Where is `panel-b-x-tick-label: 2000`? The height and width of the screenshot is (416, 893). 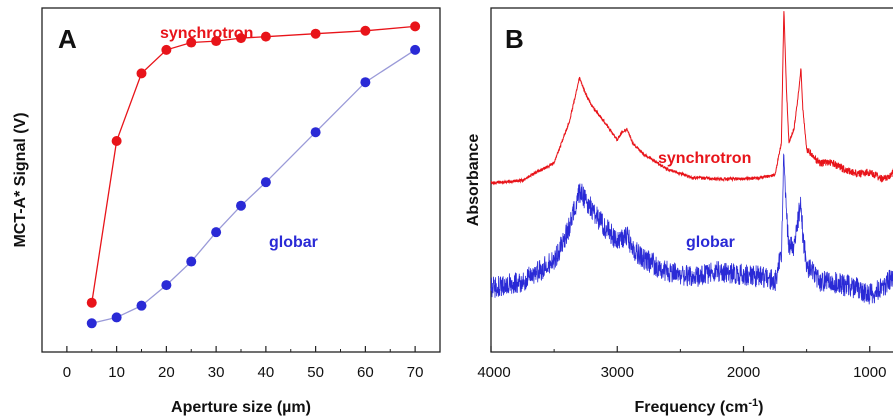 panel-b-x-tick-label: 2000 is located at coordinates (743, 372).